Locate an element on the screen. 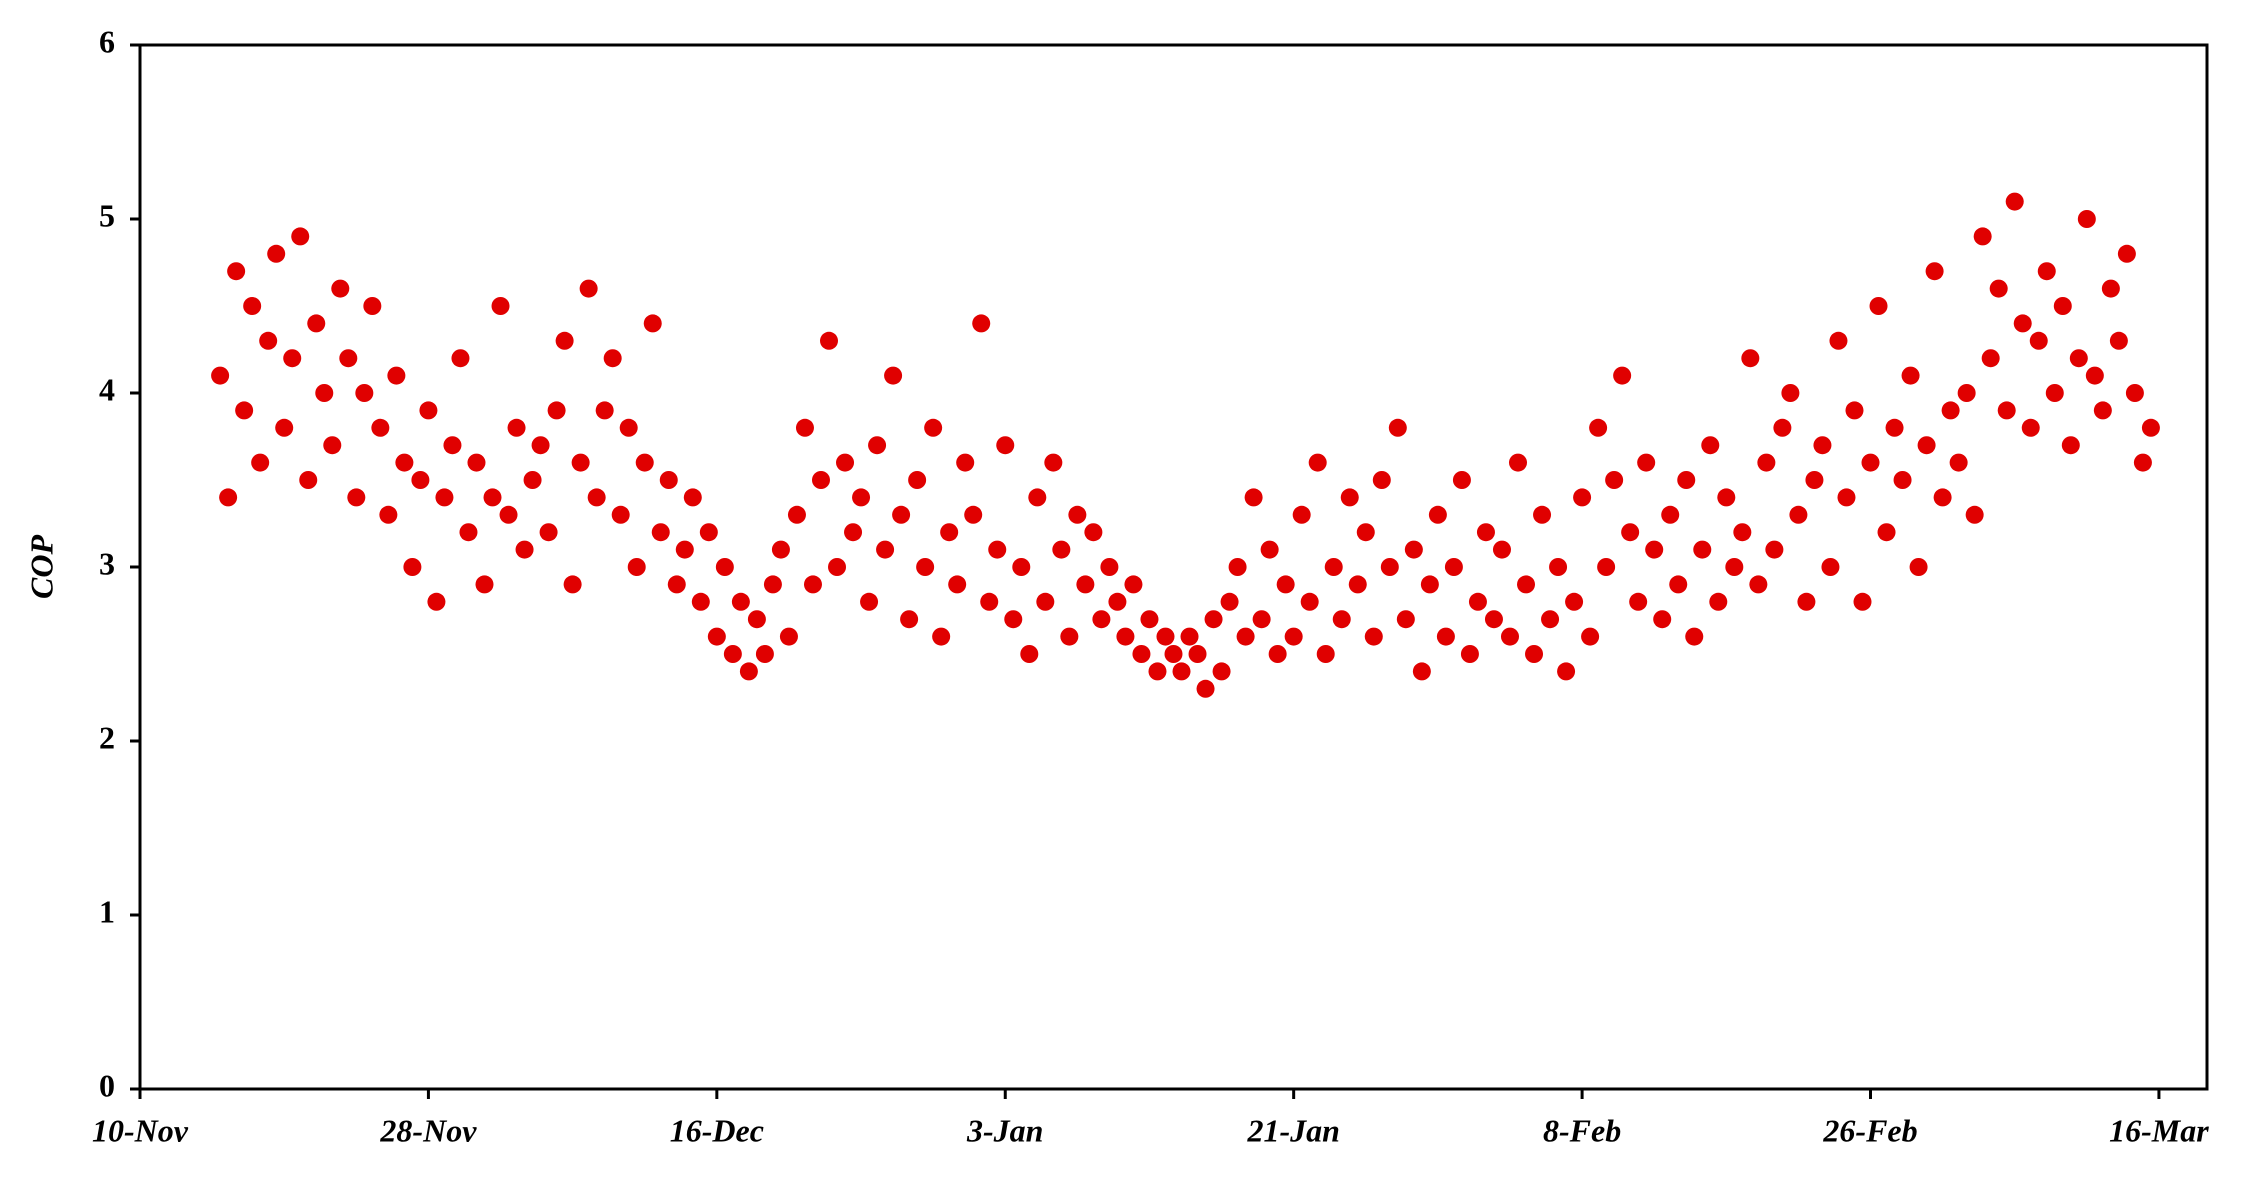 This screenshot has height=1180, width=2255. x-tick-label: 10-Nov is located at coordinates (140, 1130).